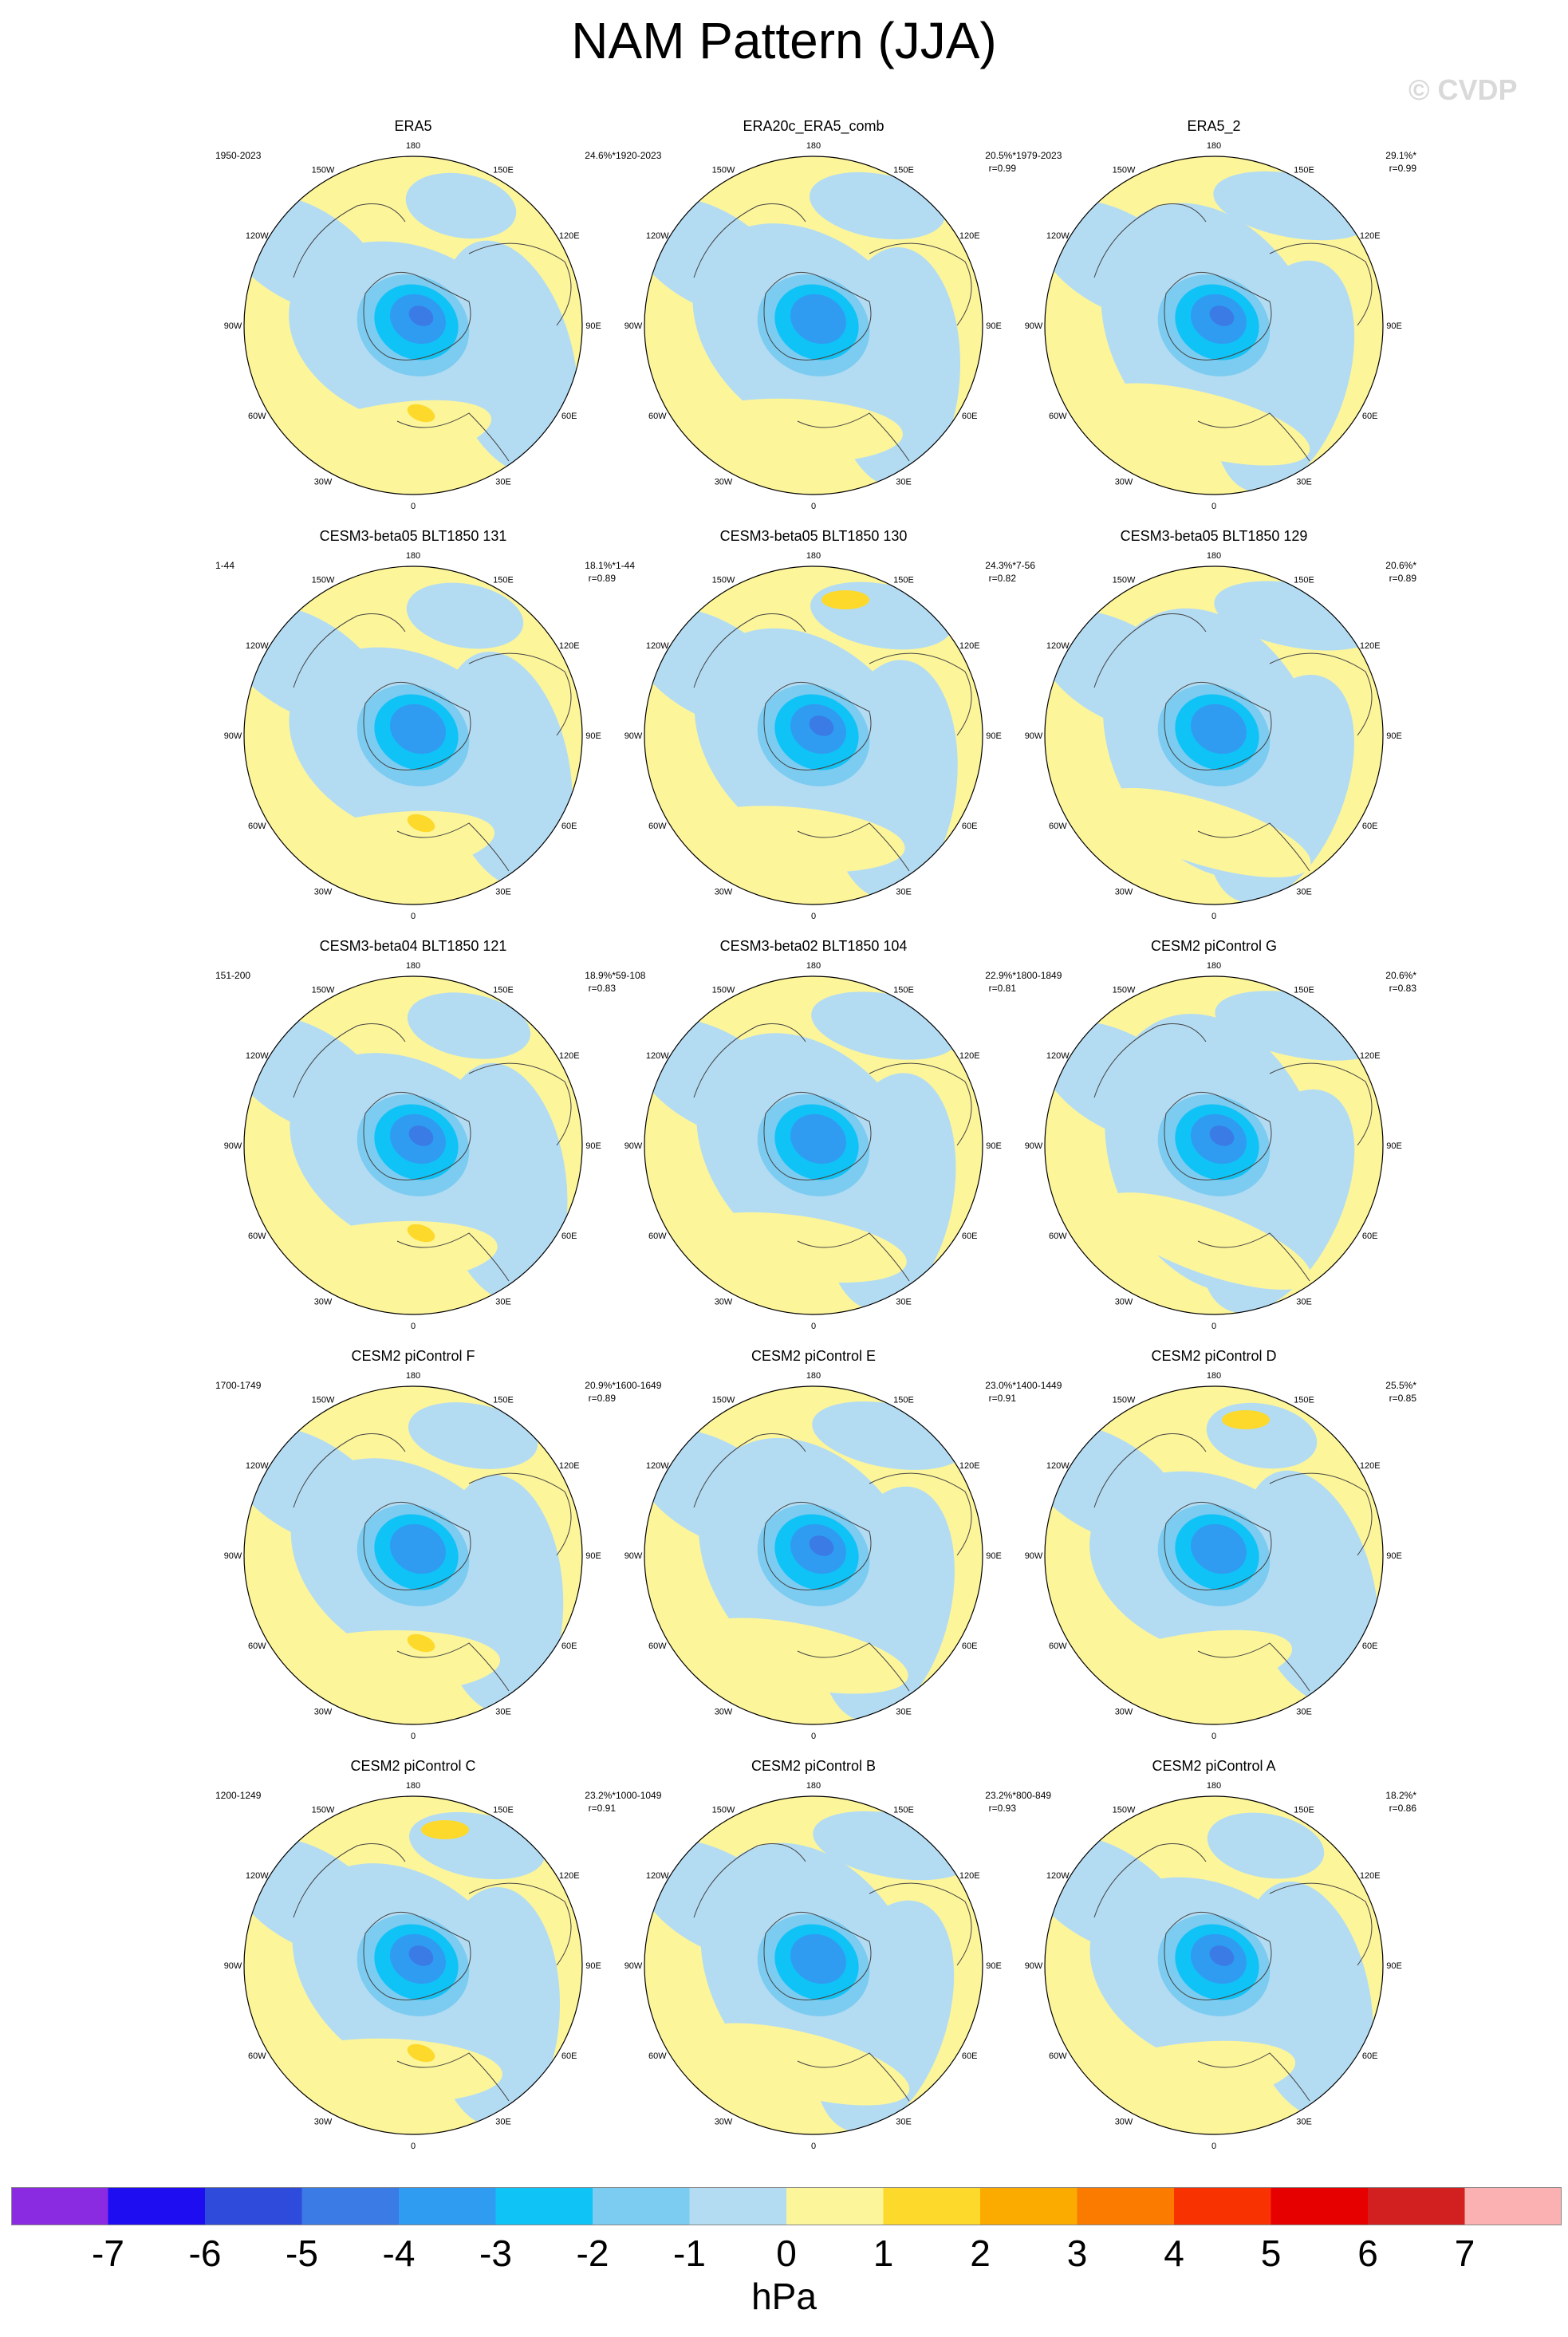  Describe the element at coordinates (980, 2254) in the screenshot. I see `colorbar-tick-label: 2` at that location.